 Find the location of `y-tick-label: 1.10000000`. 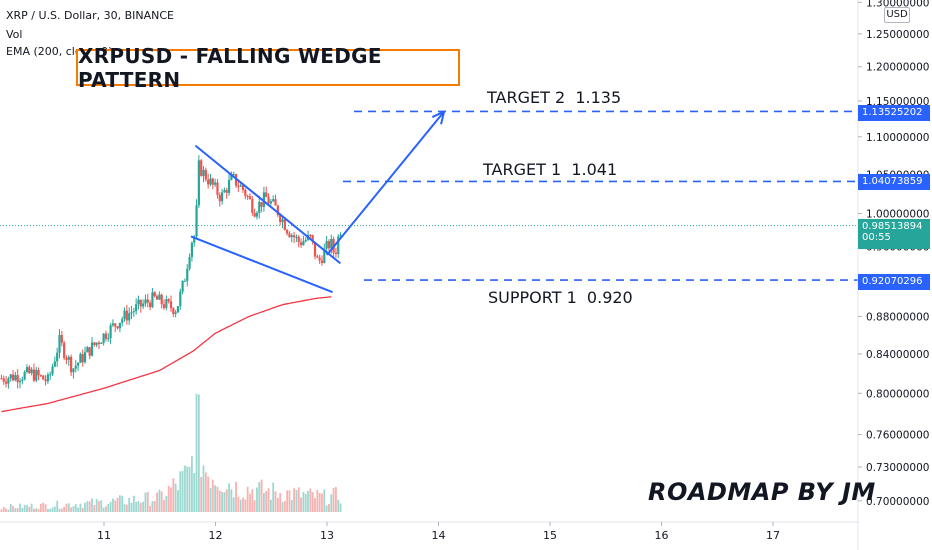

y-tick-label: 1.10000000 is located at coordinates (897, 138).